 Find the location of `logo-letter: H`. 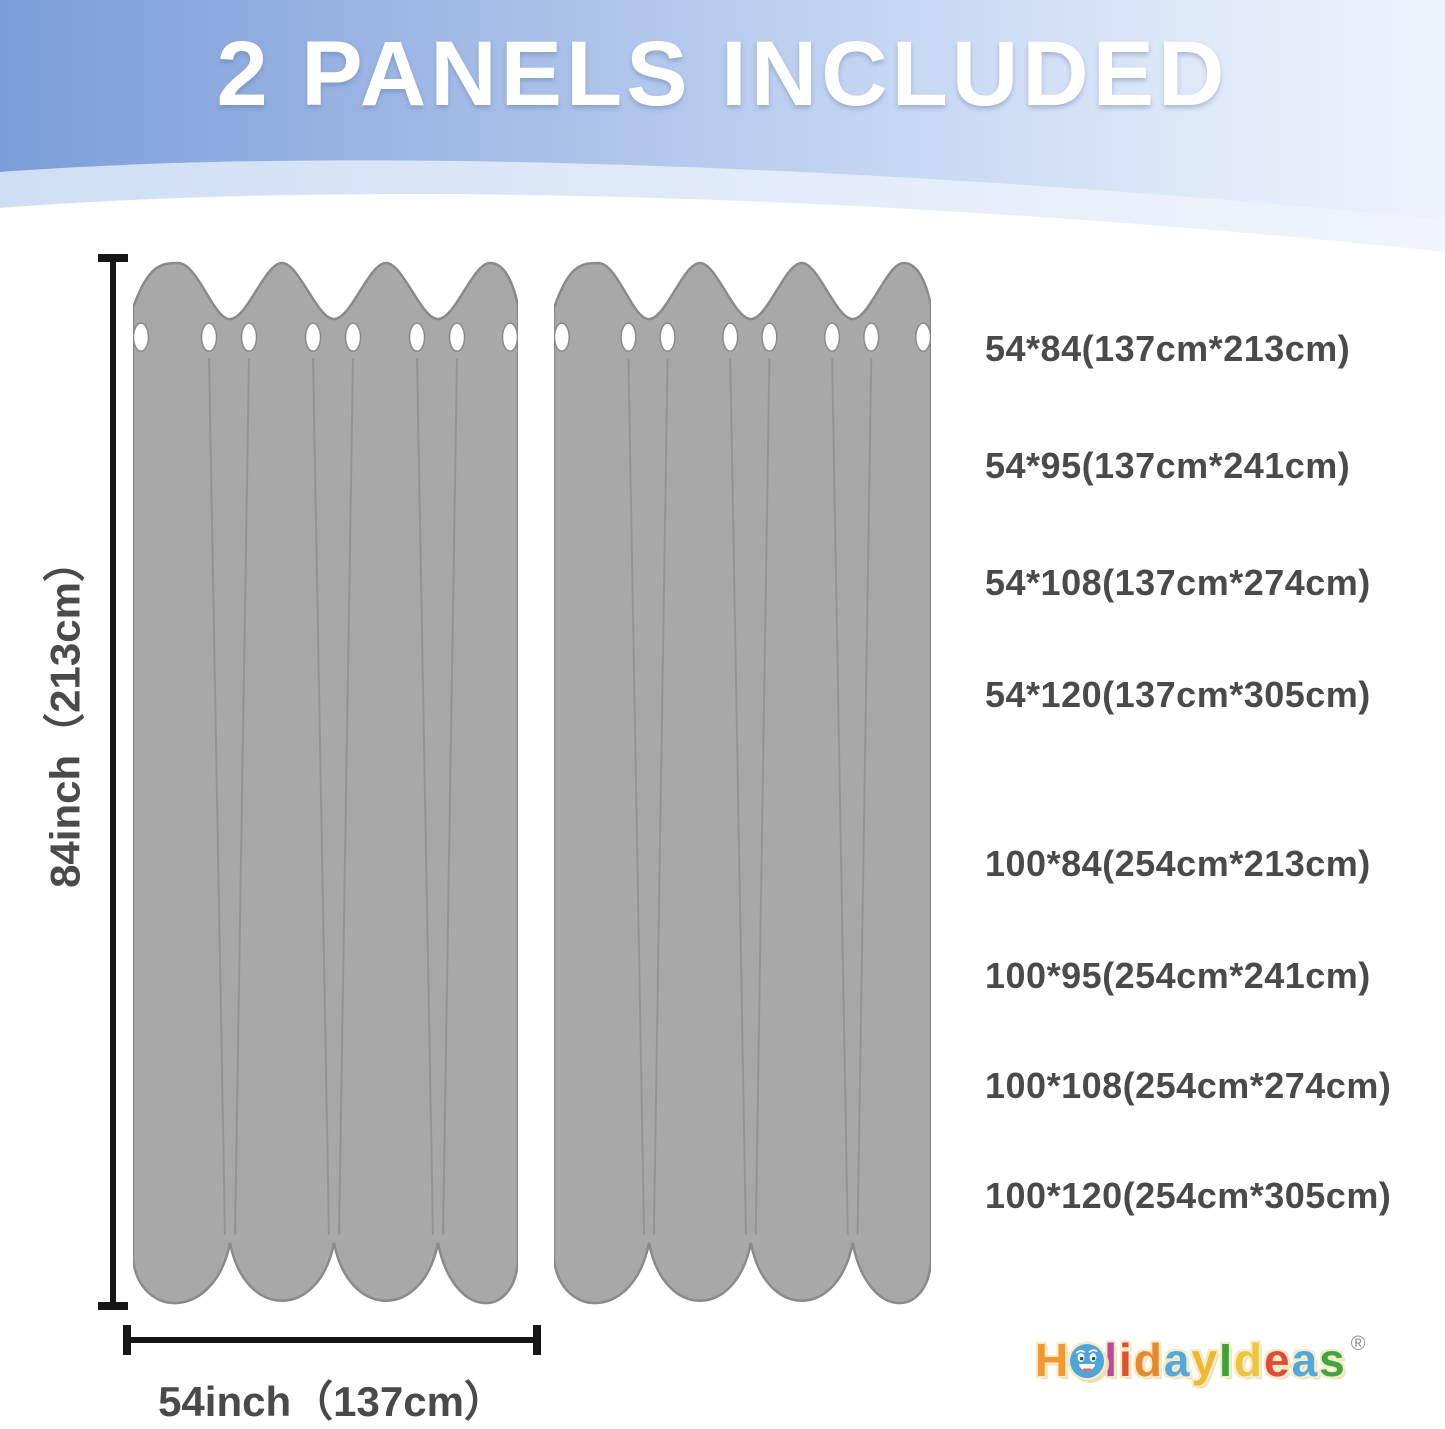

logo-letter: H is located at coordinates (1053, 1360).